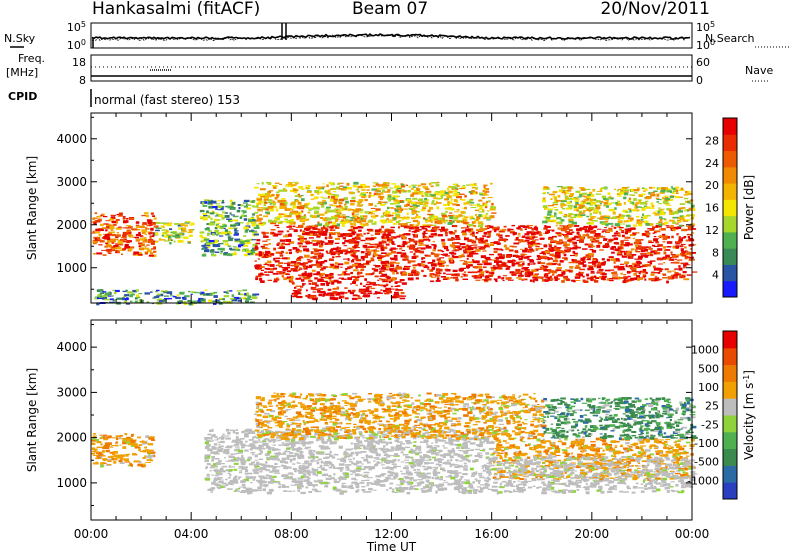 This screenshot has height=554, width=800. I want to click on noise-search-trace, so click(390, 38).